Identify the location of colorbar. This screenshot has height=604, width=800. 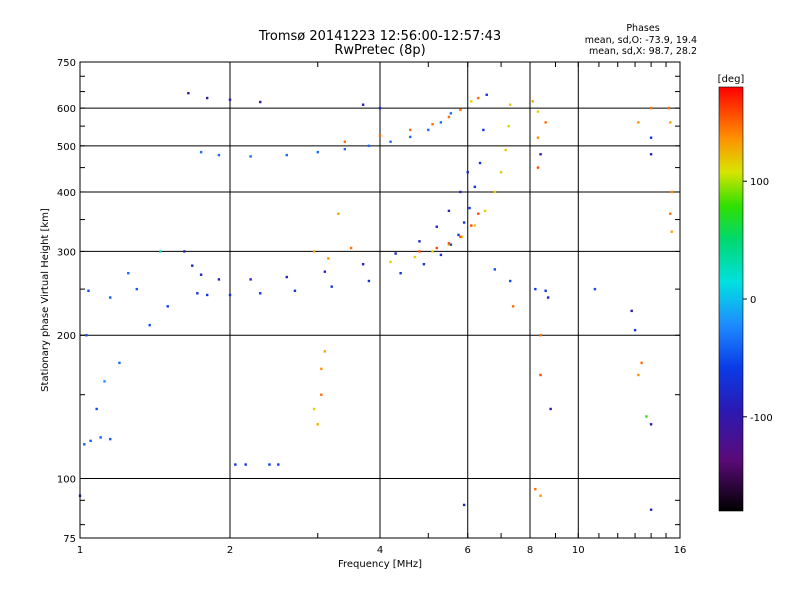
(731, 299).